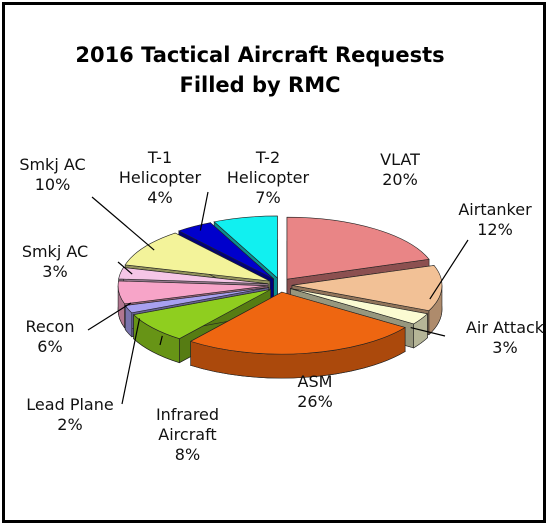 This screenshot has height=531, width=556. I want to click on value-label: 2%, so click(70, 424).